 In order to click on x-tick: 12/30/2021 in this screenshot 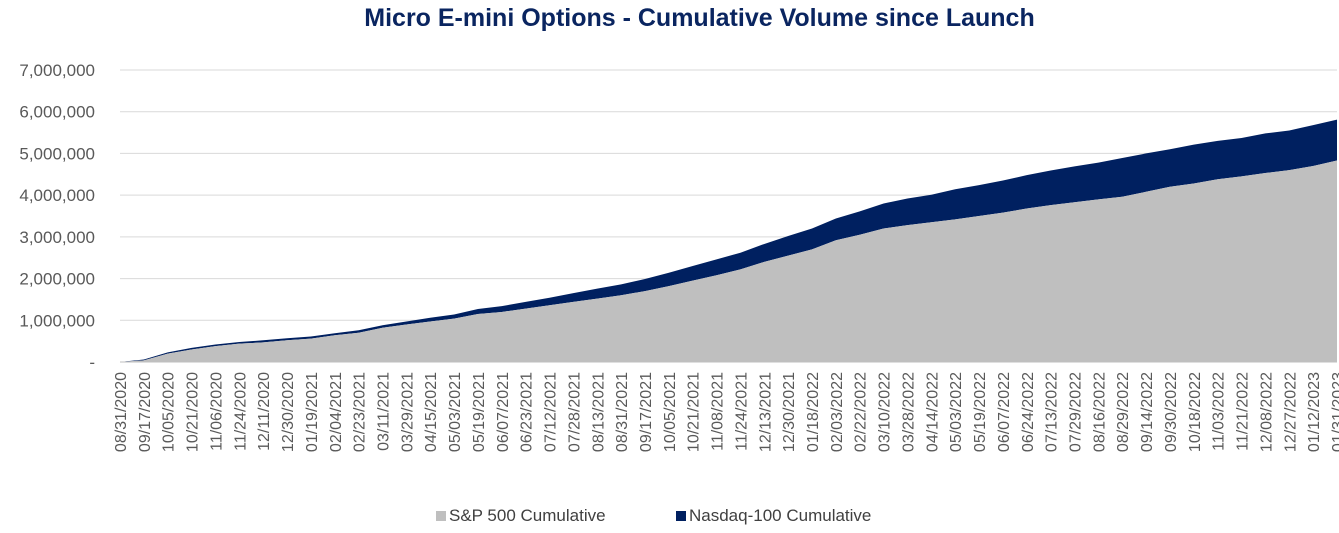, I will do `click(789, 412)`.